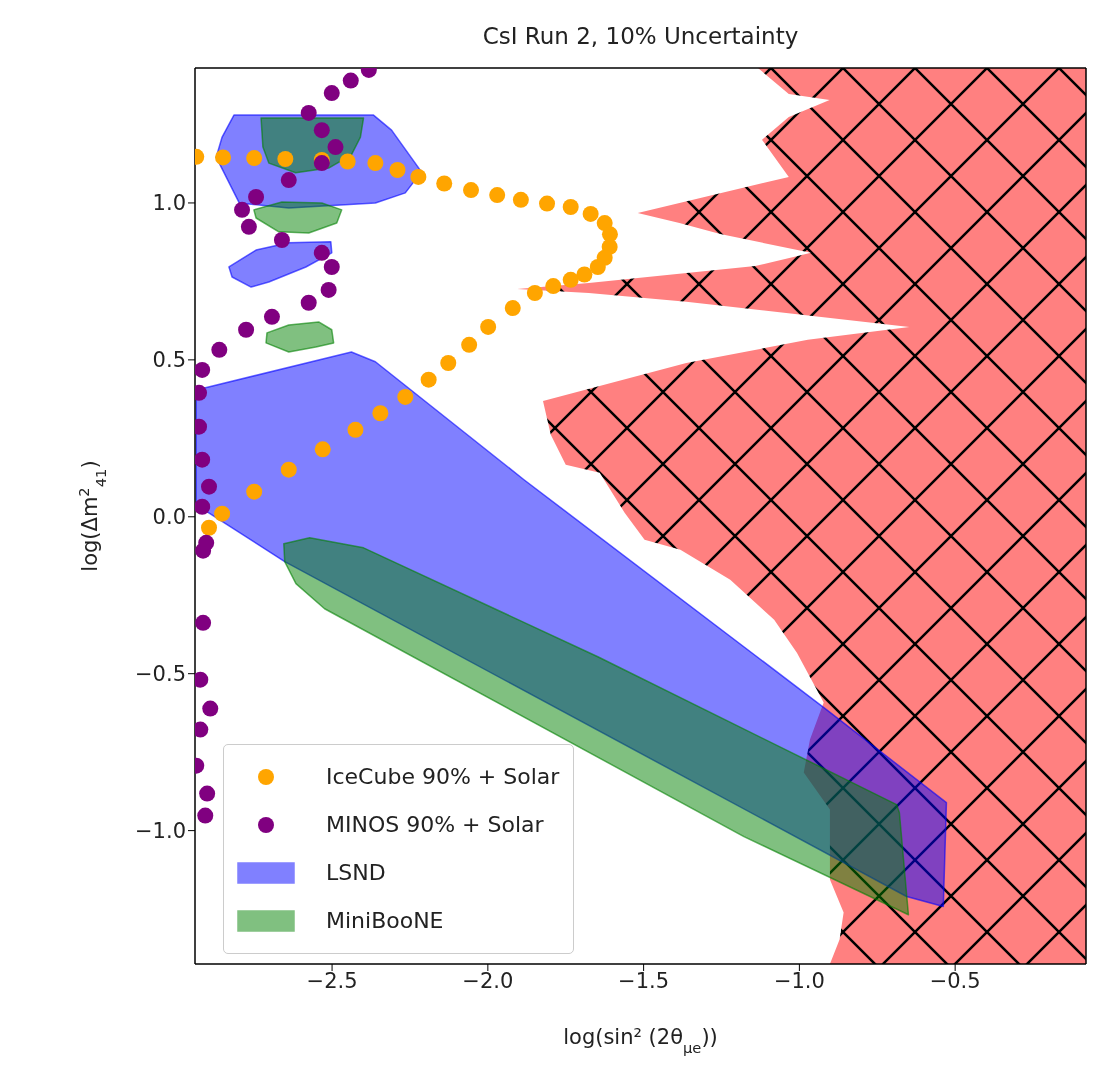  What do you see at coordinates (488, 980) in the screenshot?
I see `x-tick-label: −2.0` at bounding box center [488, 980].